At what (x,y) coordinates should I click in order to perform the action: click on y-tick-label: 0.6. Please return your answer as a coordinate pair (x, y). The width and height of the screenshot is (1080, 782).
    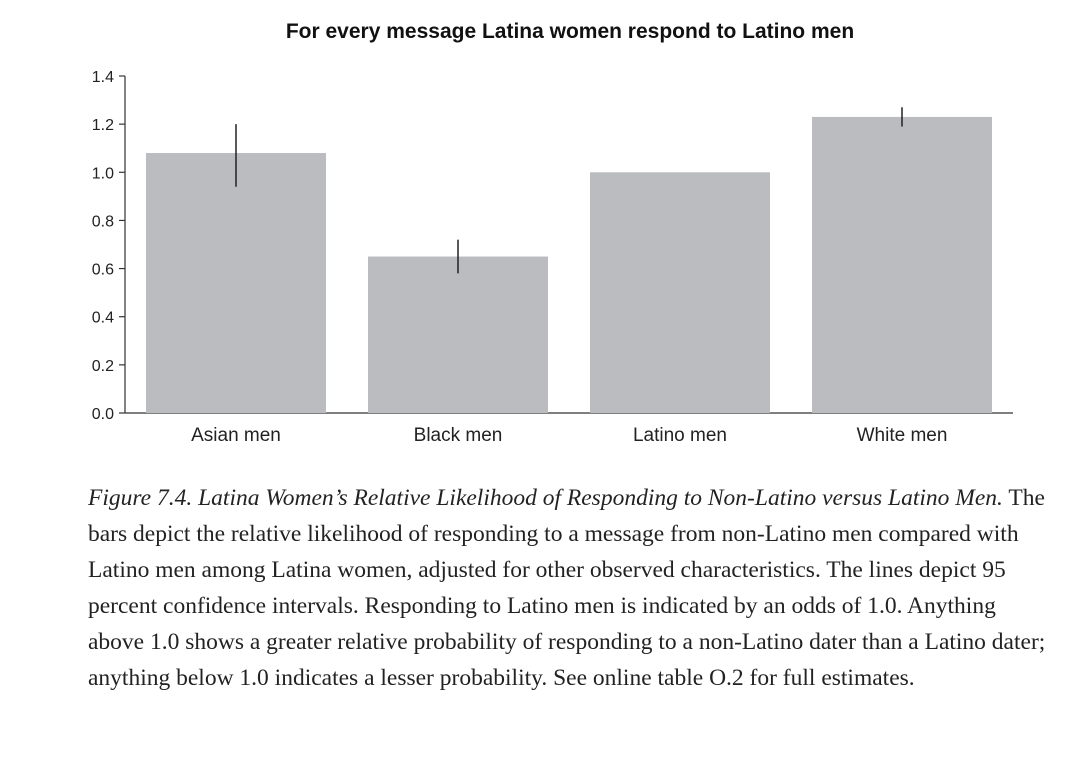
    Looking at the image, I should click on (103, 270).